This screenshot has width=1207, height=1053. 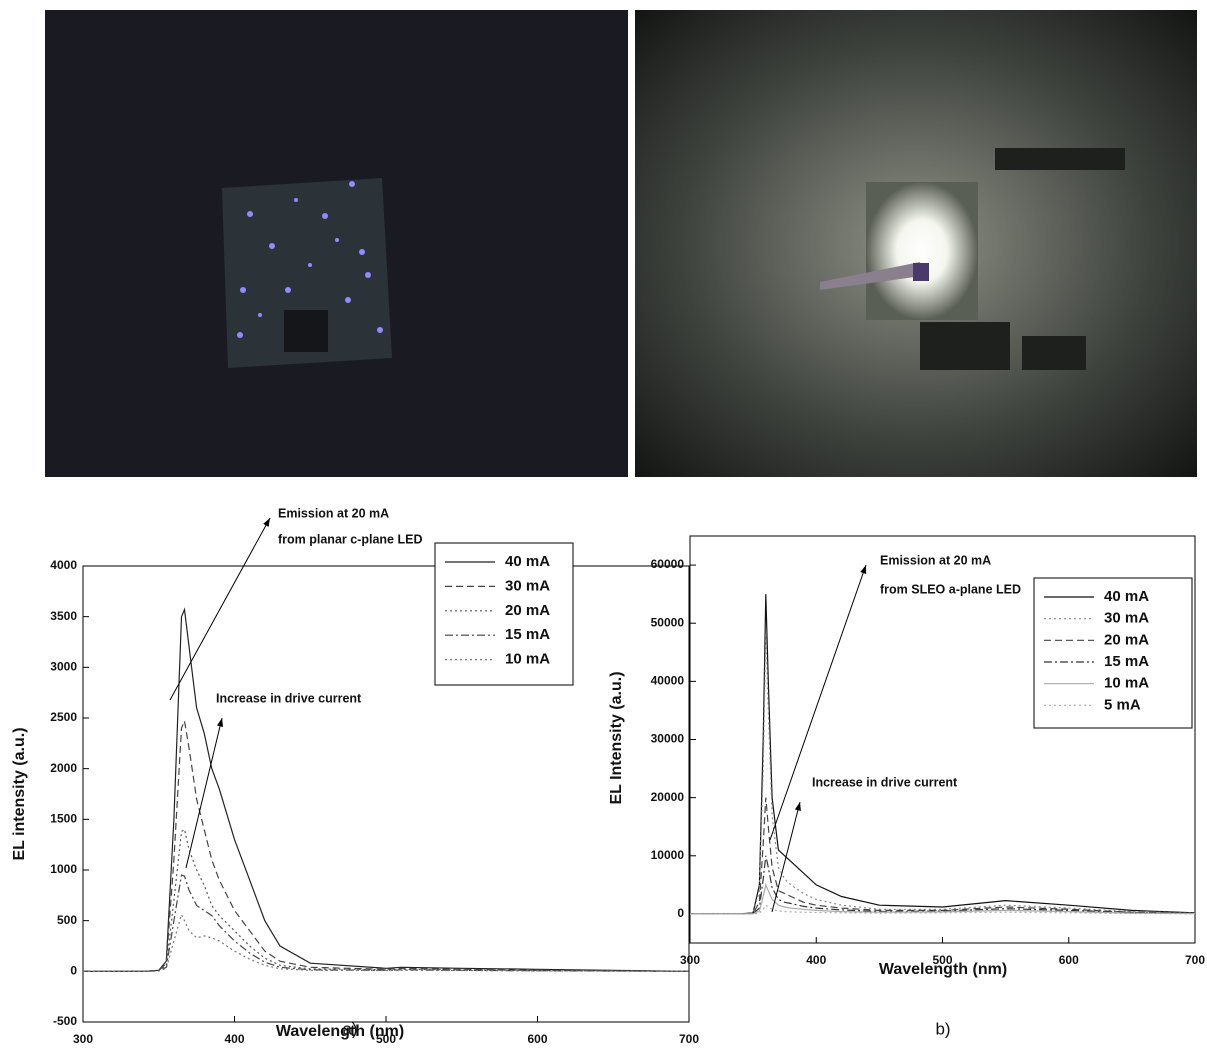 I want to click on y-tick-label: 60000, so click(x=668, y=564).